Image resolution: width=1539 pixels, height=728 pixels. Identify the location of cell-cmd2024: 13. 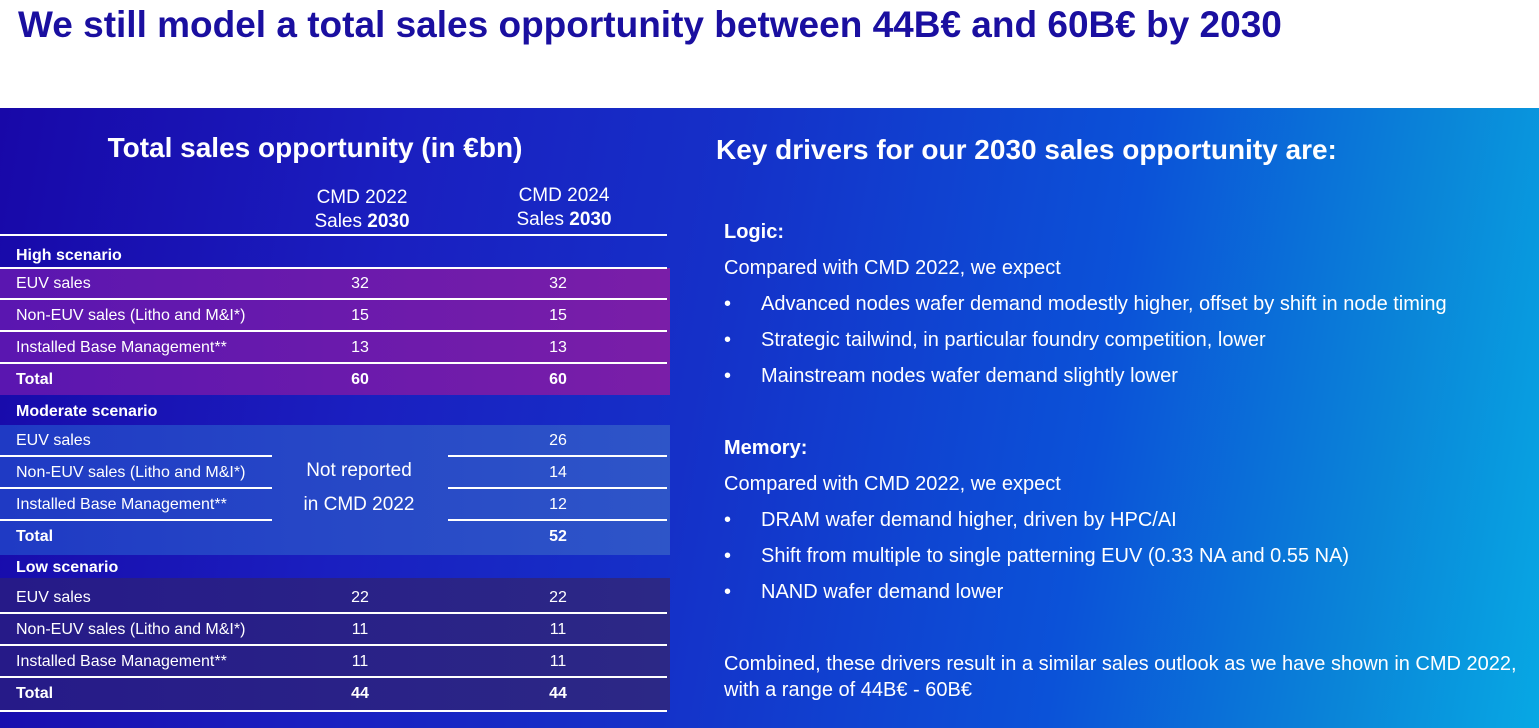
(558, 347).